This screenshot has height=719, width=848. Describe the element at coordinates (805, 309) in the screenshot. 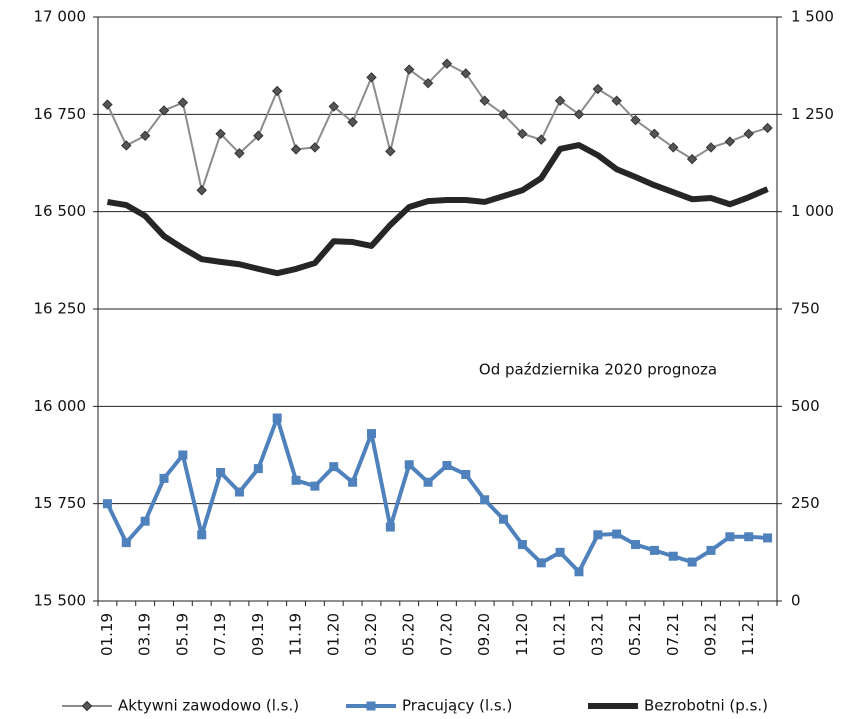

I see `y2-tick-label: 750` at that location.